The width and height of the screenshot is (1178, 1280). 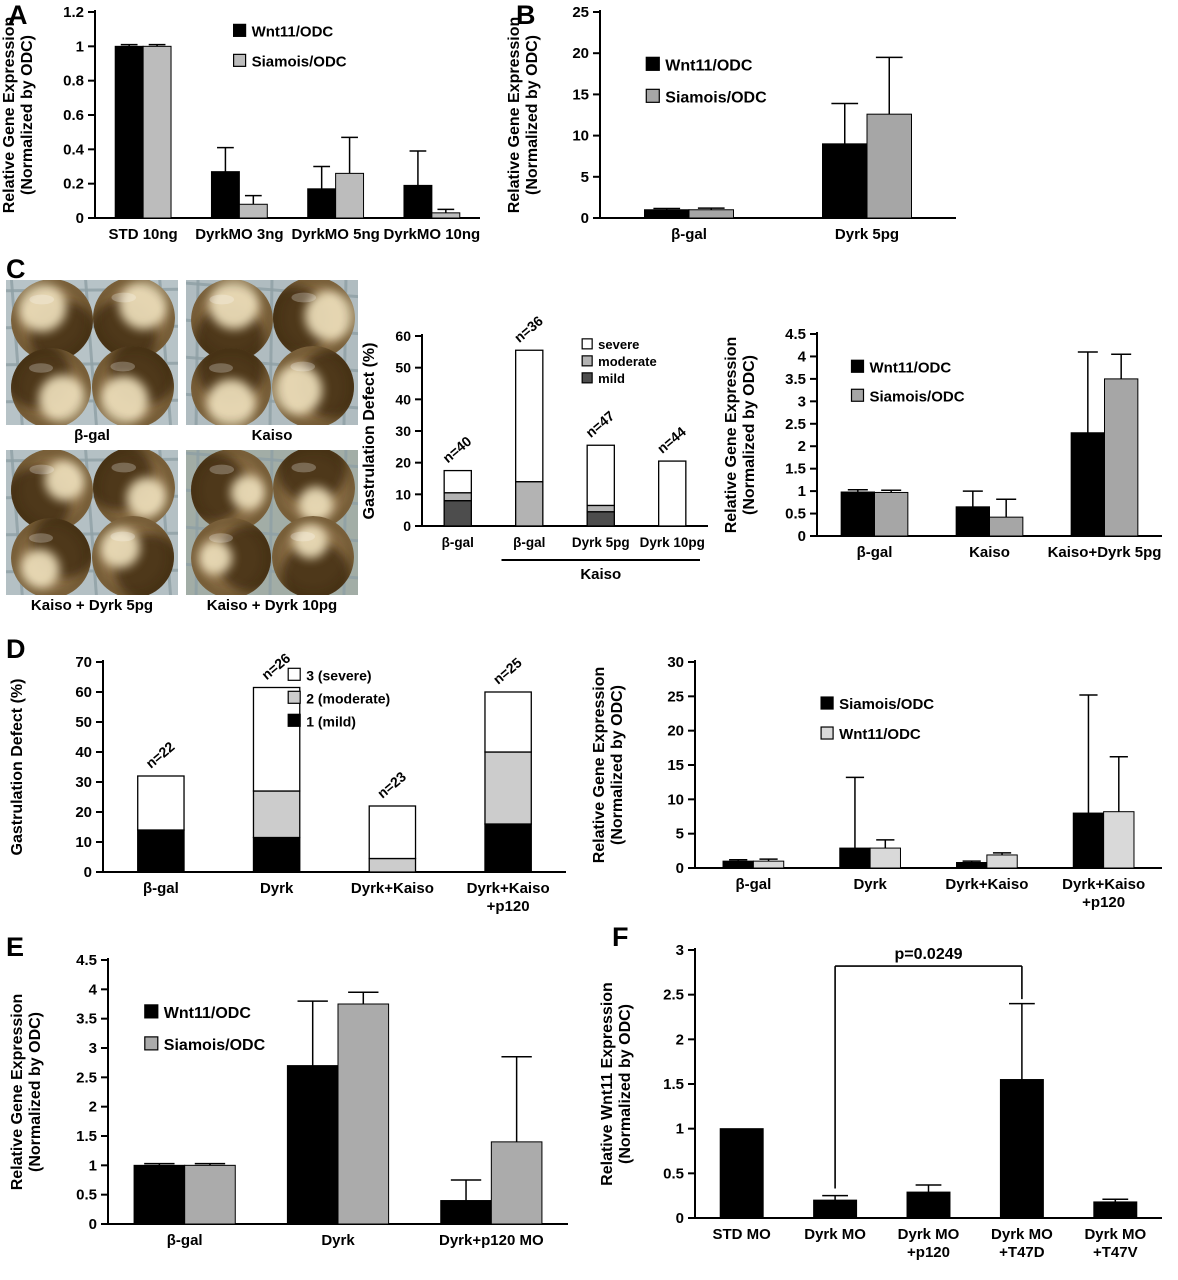 I want to click on x-category-label: DyrkMO 10ng, so click(x=432, y=234).